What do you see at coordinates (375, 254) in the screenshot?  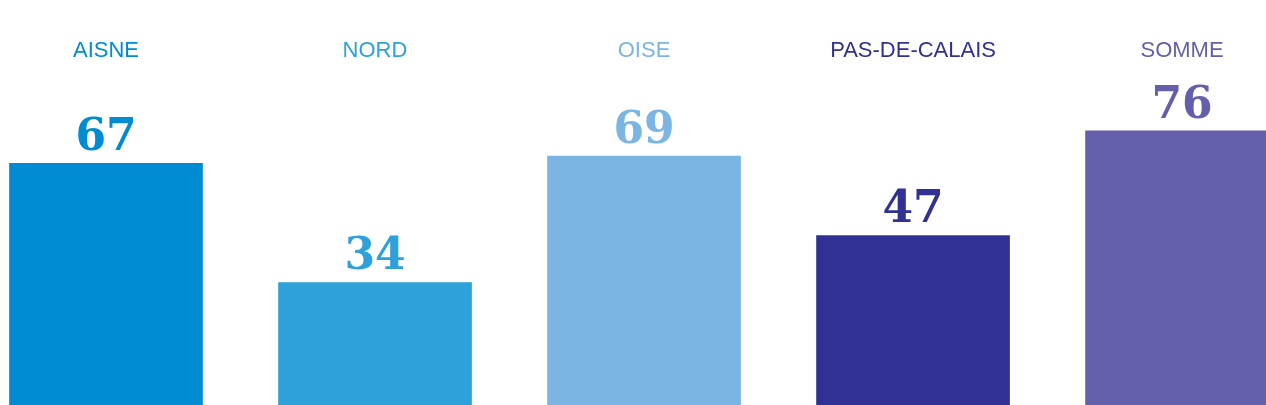 I see `data-label: 34` at bounding box center [375, 254].